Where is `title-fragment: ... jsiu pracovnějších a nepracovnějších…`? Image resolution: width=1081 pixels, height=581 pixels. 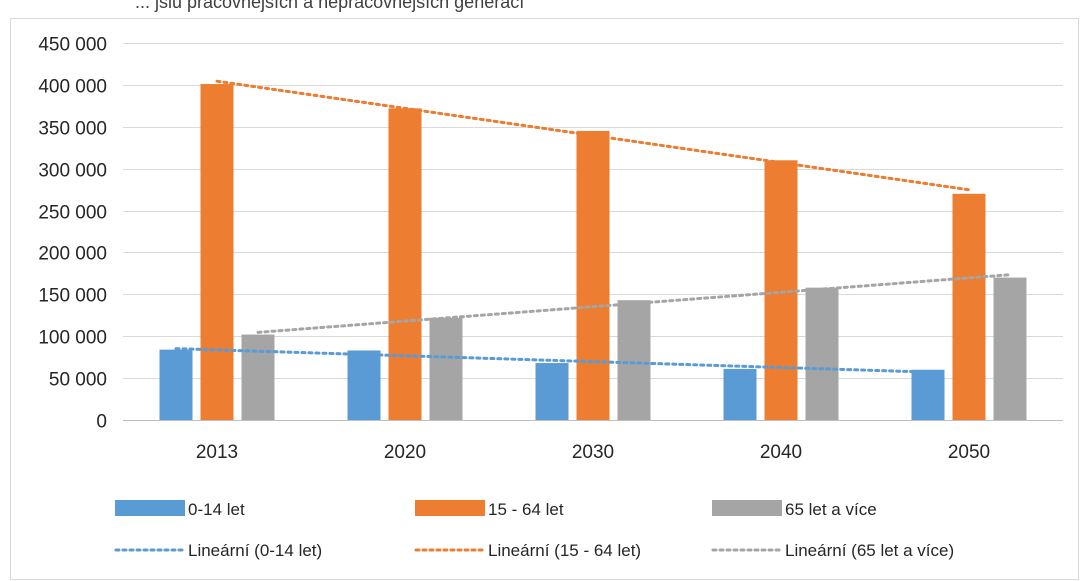
title-fragment: ... jsiu pracovnějších a nepracovnějších… is located at coordinates (329, 6).